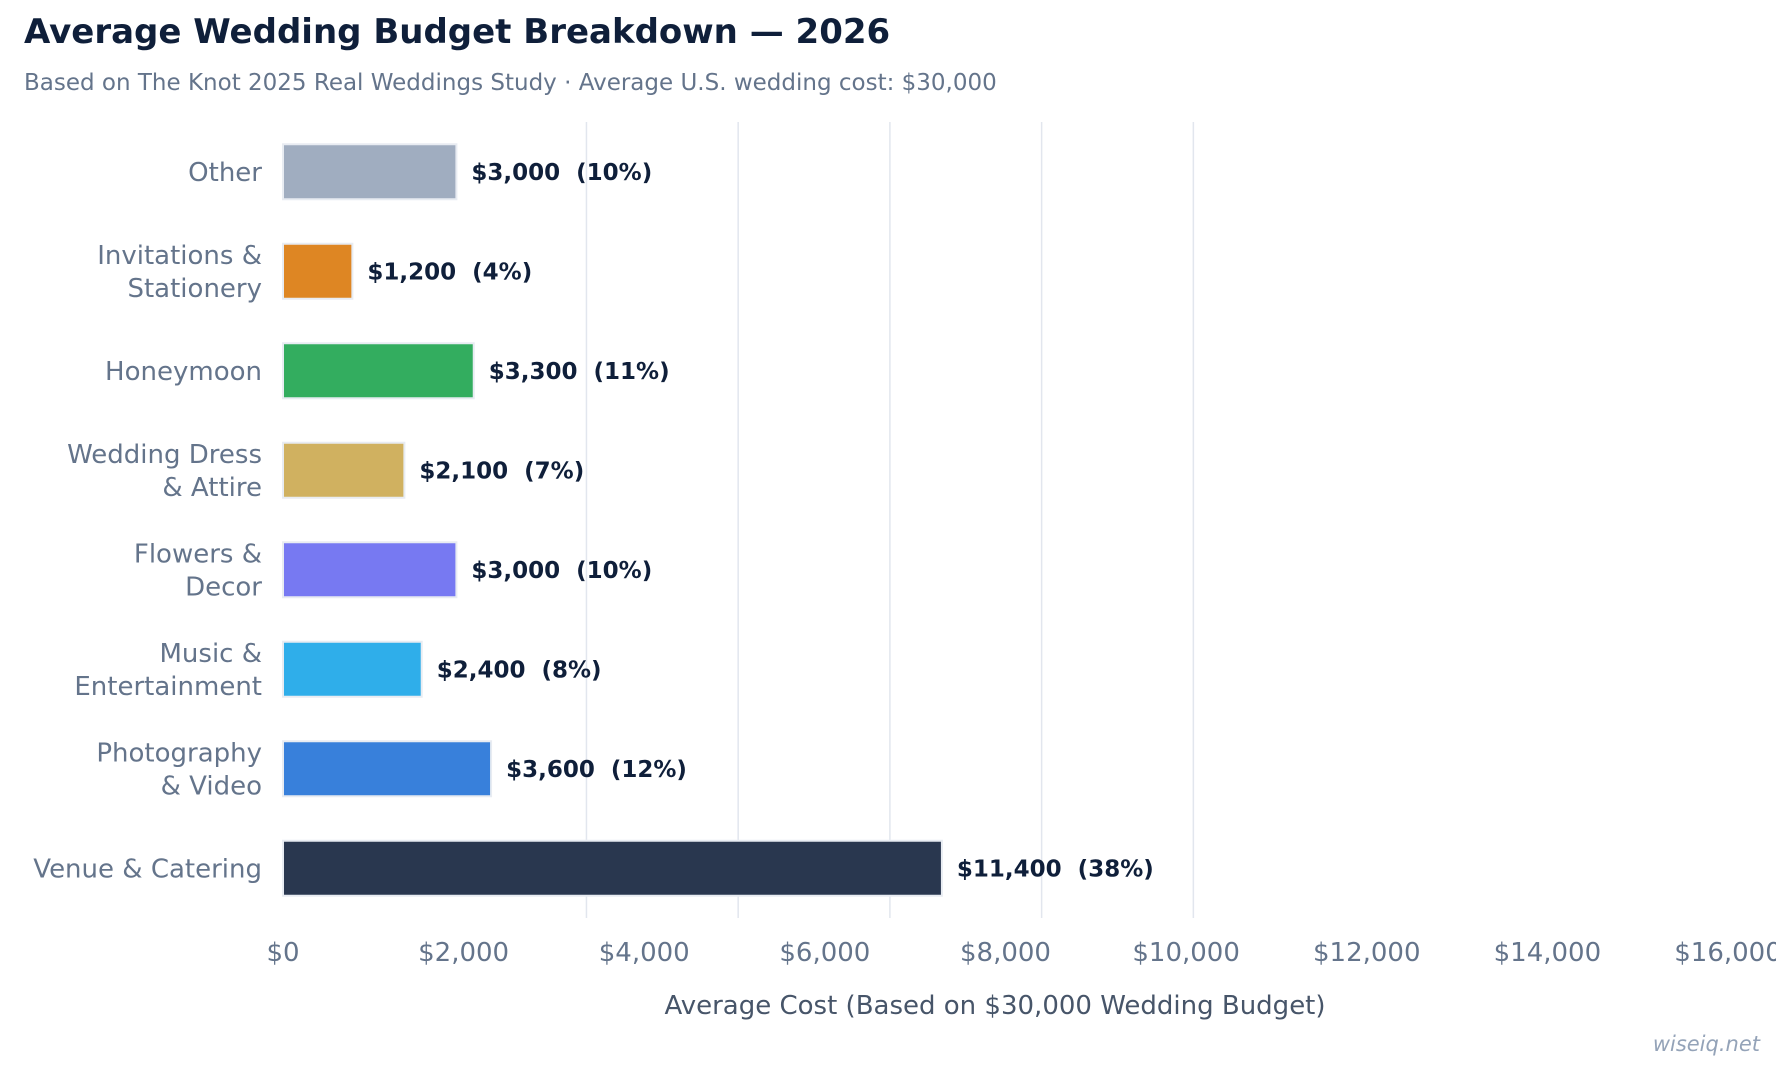 This screenshot has width=1776, height=1072. What do you see at coordinates (179, 753) in the screenshot?
I see `category-label-line: Photography` at bounding box center [179, 753].